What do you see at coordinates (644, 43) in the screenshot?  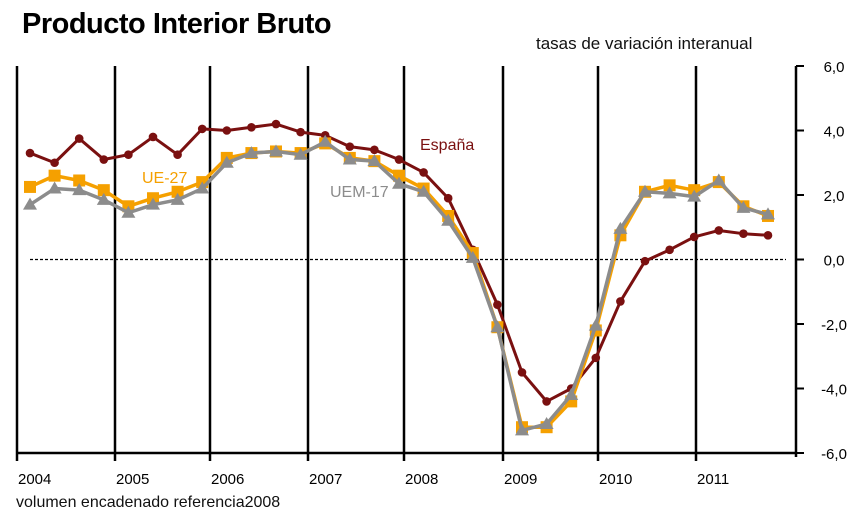 I see `chart-subtitle: tasas de variación interanual` at bounding box center [644, 43].